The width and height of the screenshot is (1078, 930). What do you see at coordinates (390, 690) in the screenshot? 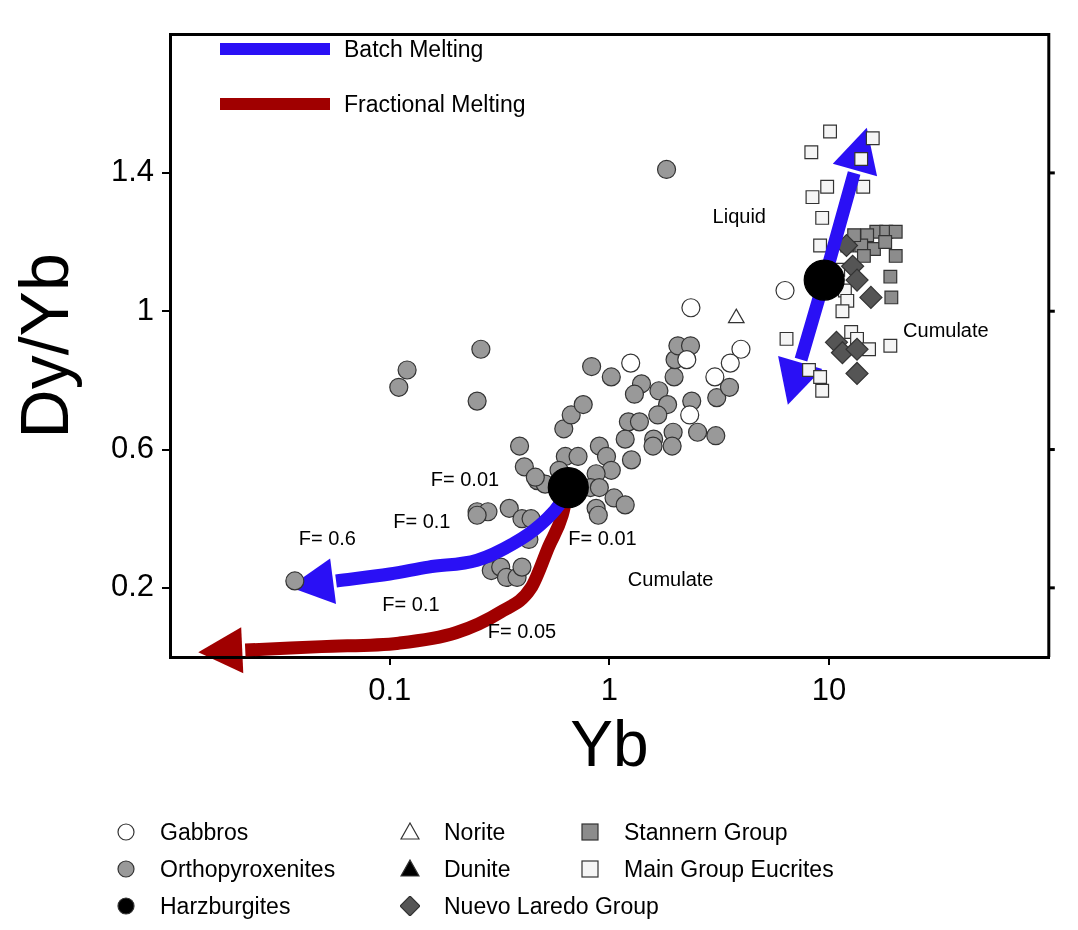
I see `x-tick-label: 0.1` at bounding box center [390, 690].